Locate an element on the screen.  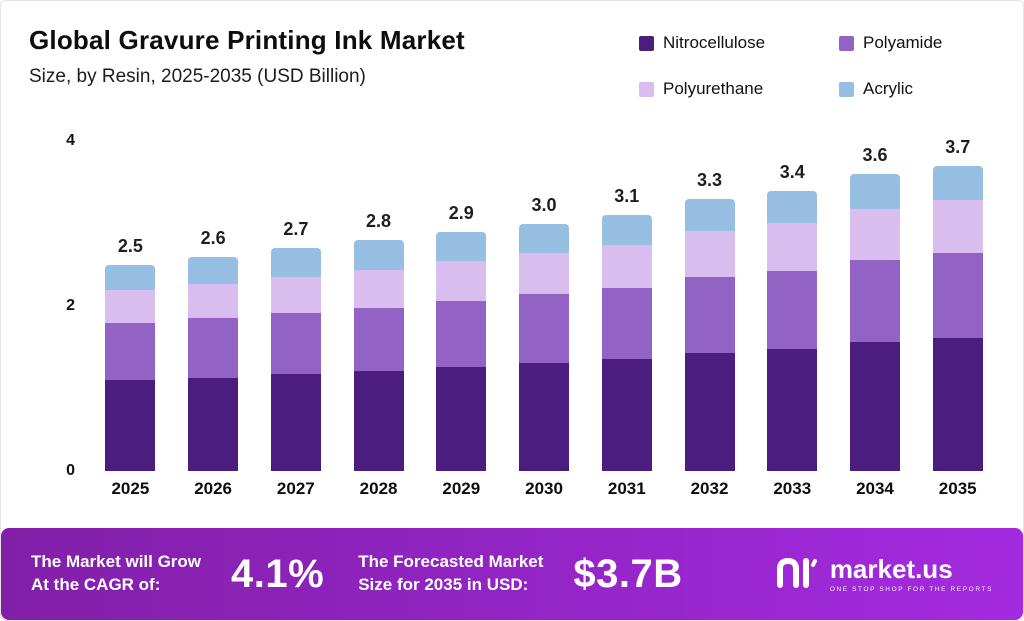
x-axis-label: 2032 is located at coordinates (709, 488).